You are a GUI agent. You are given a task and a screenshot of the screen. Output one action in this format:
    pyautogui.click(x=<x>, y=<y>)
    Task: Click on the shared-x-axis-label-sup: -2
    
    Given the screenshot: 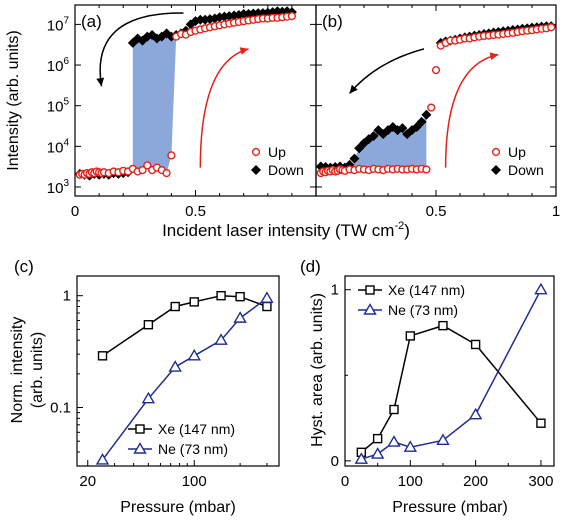 What is the action you would take?
    pyautogui.click(x=399, y=226)
    